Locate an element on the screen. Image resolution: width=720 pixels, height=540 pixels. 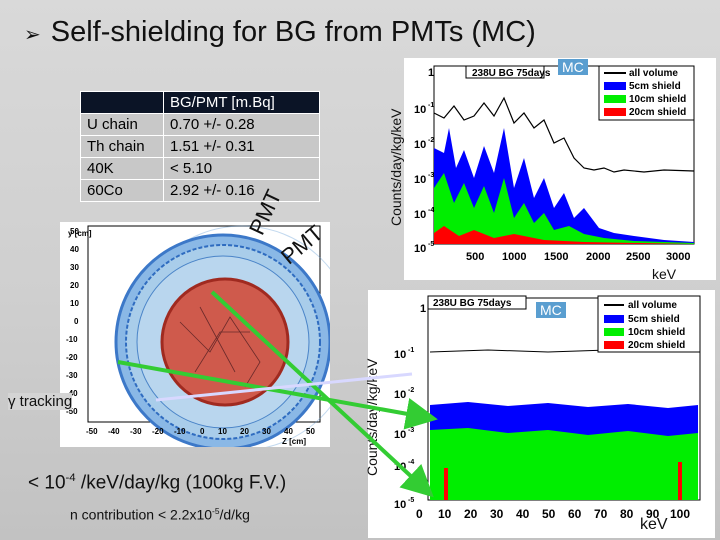
table-header-empty is located at coordinates (122, 102).